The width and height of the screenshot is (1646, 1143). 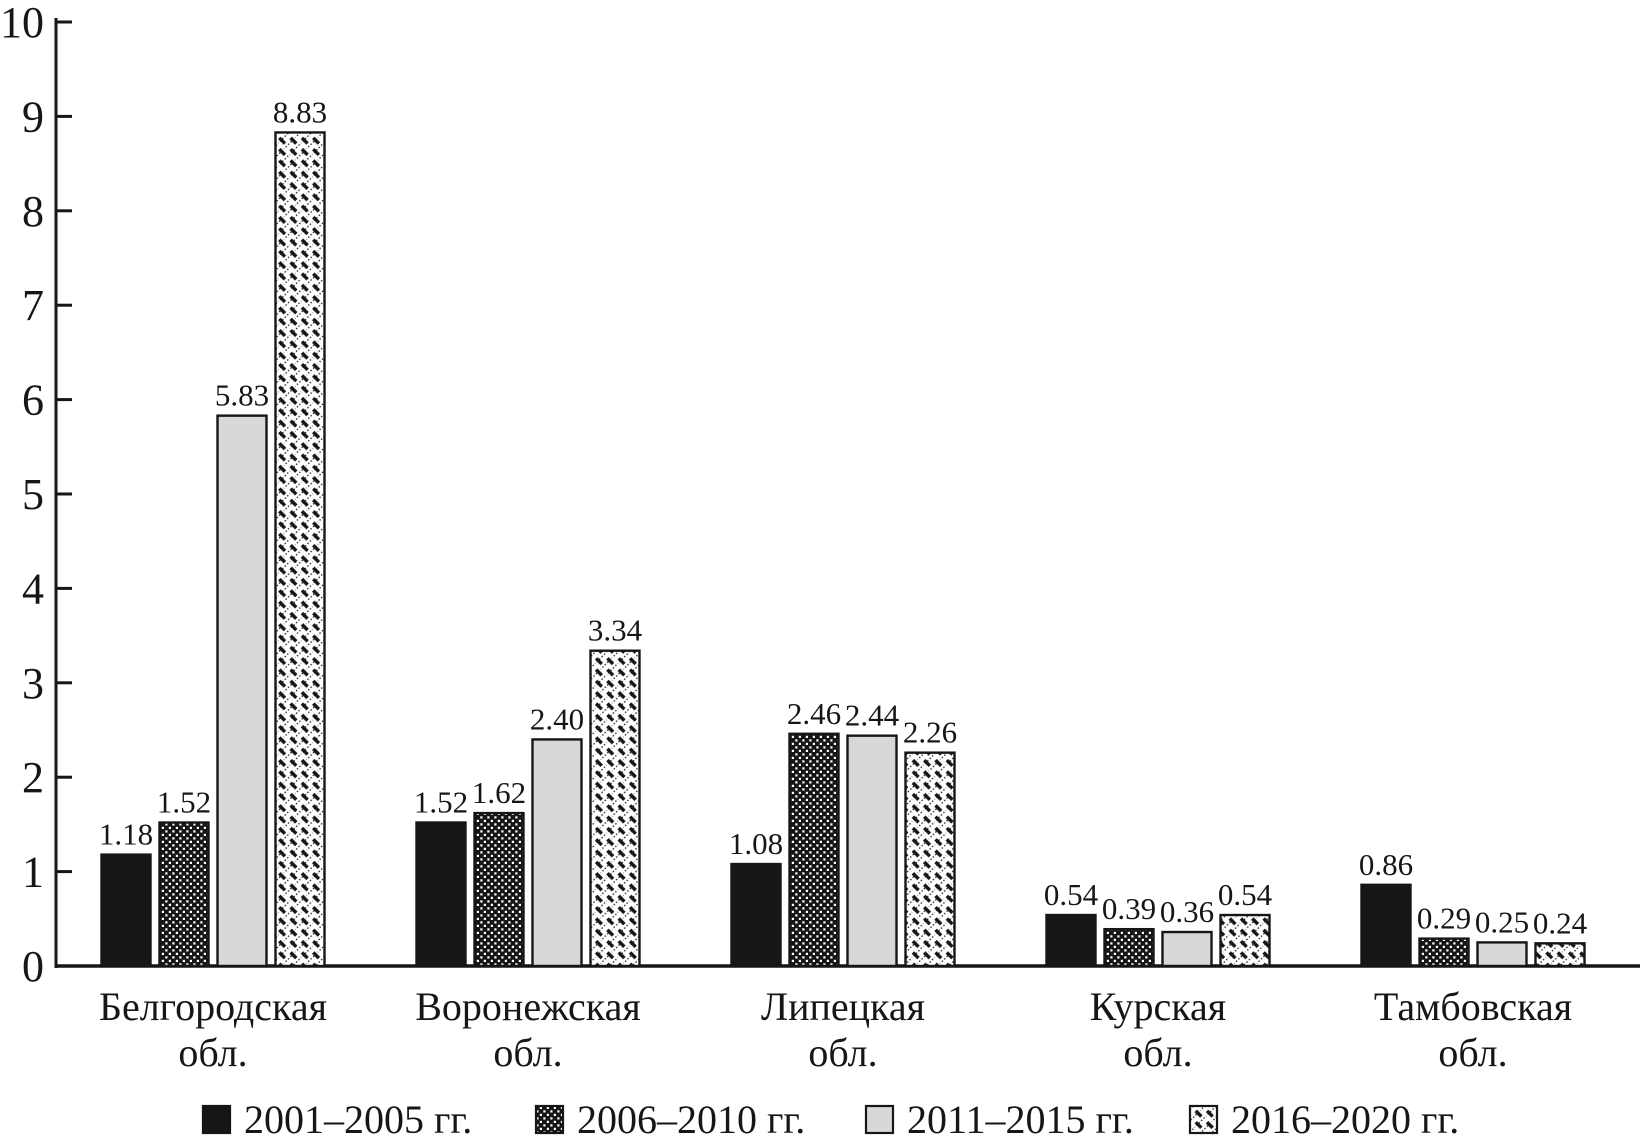 What do you see at coordinates (441, 894) in the screenshot?
I see `bar-series1-group2` at bounding box center [441, 894].